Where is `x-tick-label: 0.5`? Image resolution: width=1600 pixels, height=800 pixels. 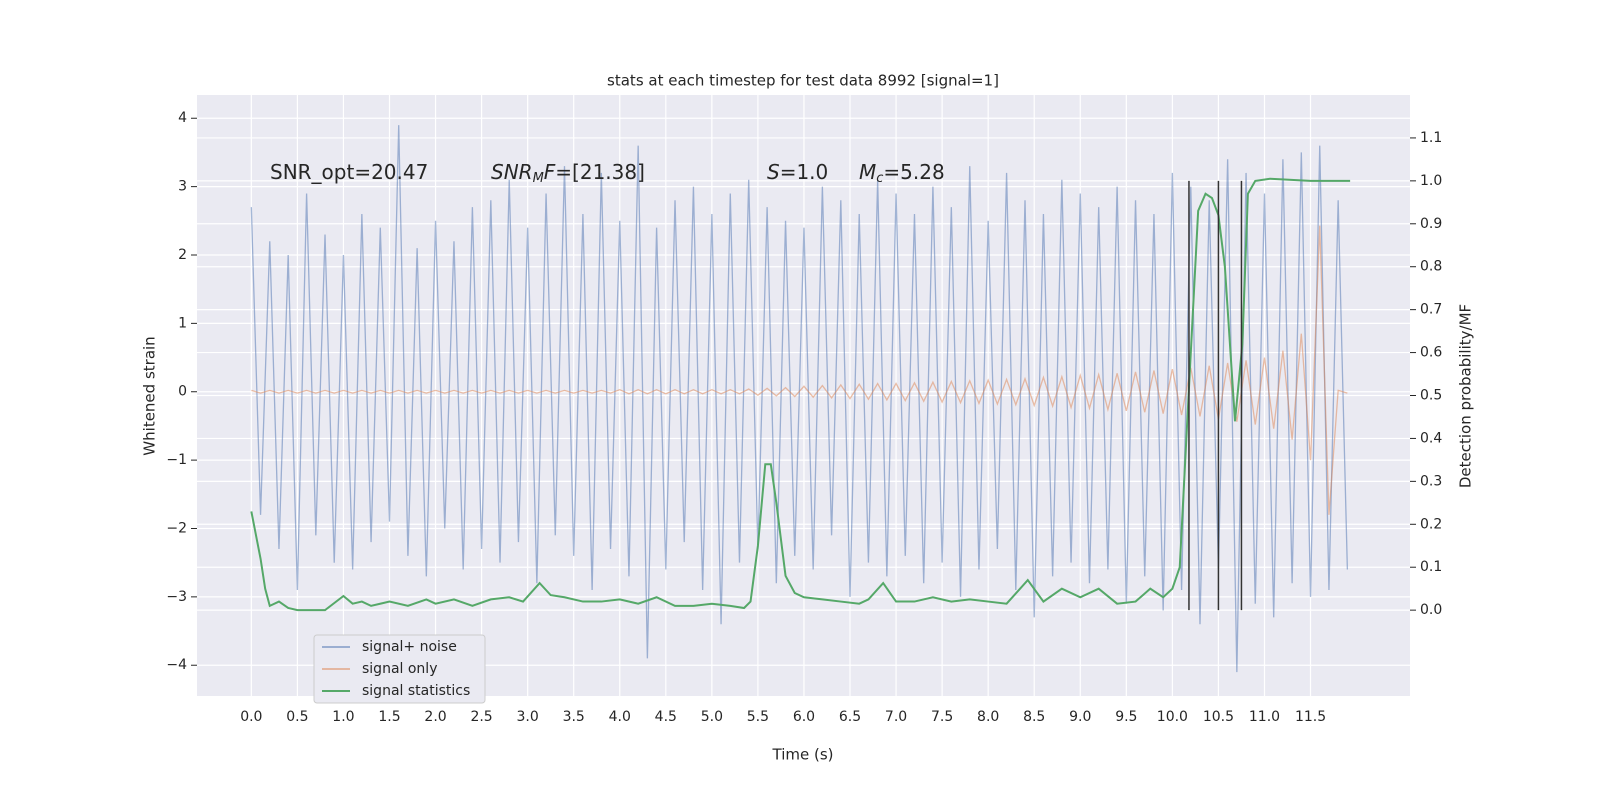
x-tick-label: 0.5 is located at coordinates (297, 717).